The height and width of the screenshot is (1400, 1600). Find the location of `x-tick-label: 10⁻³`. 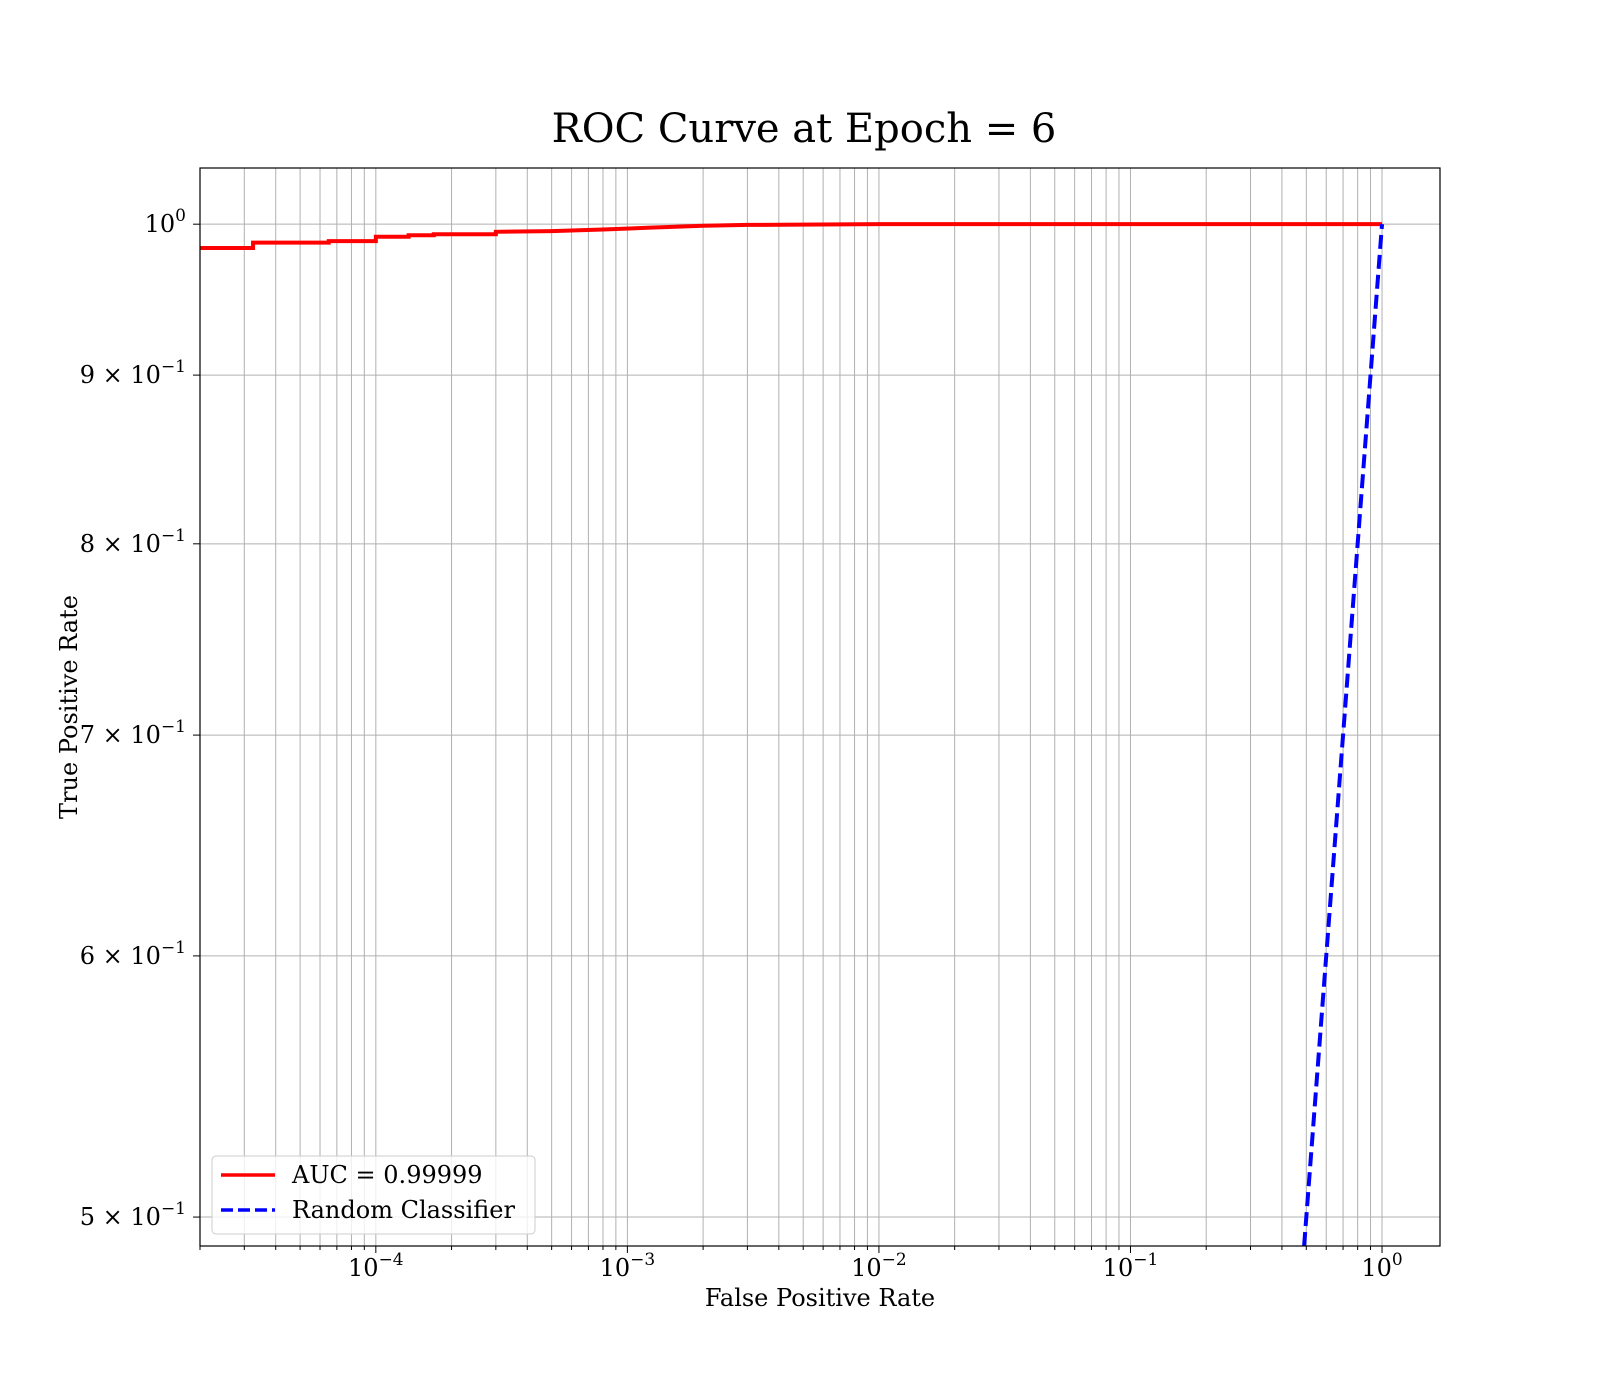

x-tick-label: 10⁻³ is located at coordinates (628, 1266).